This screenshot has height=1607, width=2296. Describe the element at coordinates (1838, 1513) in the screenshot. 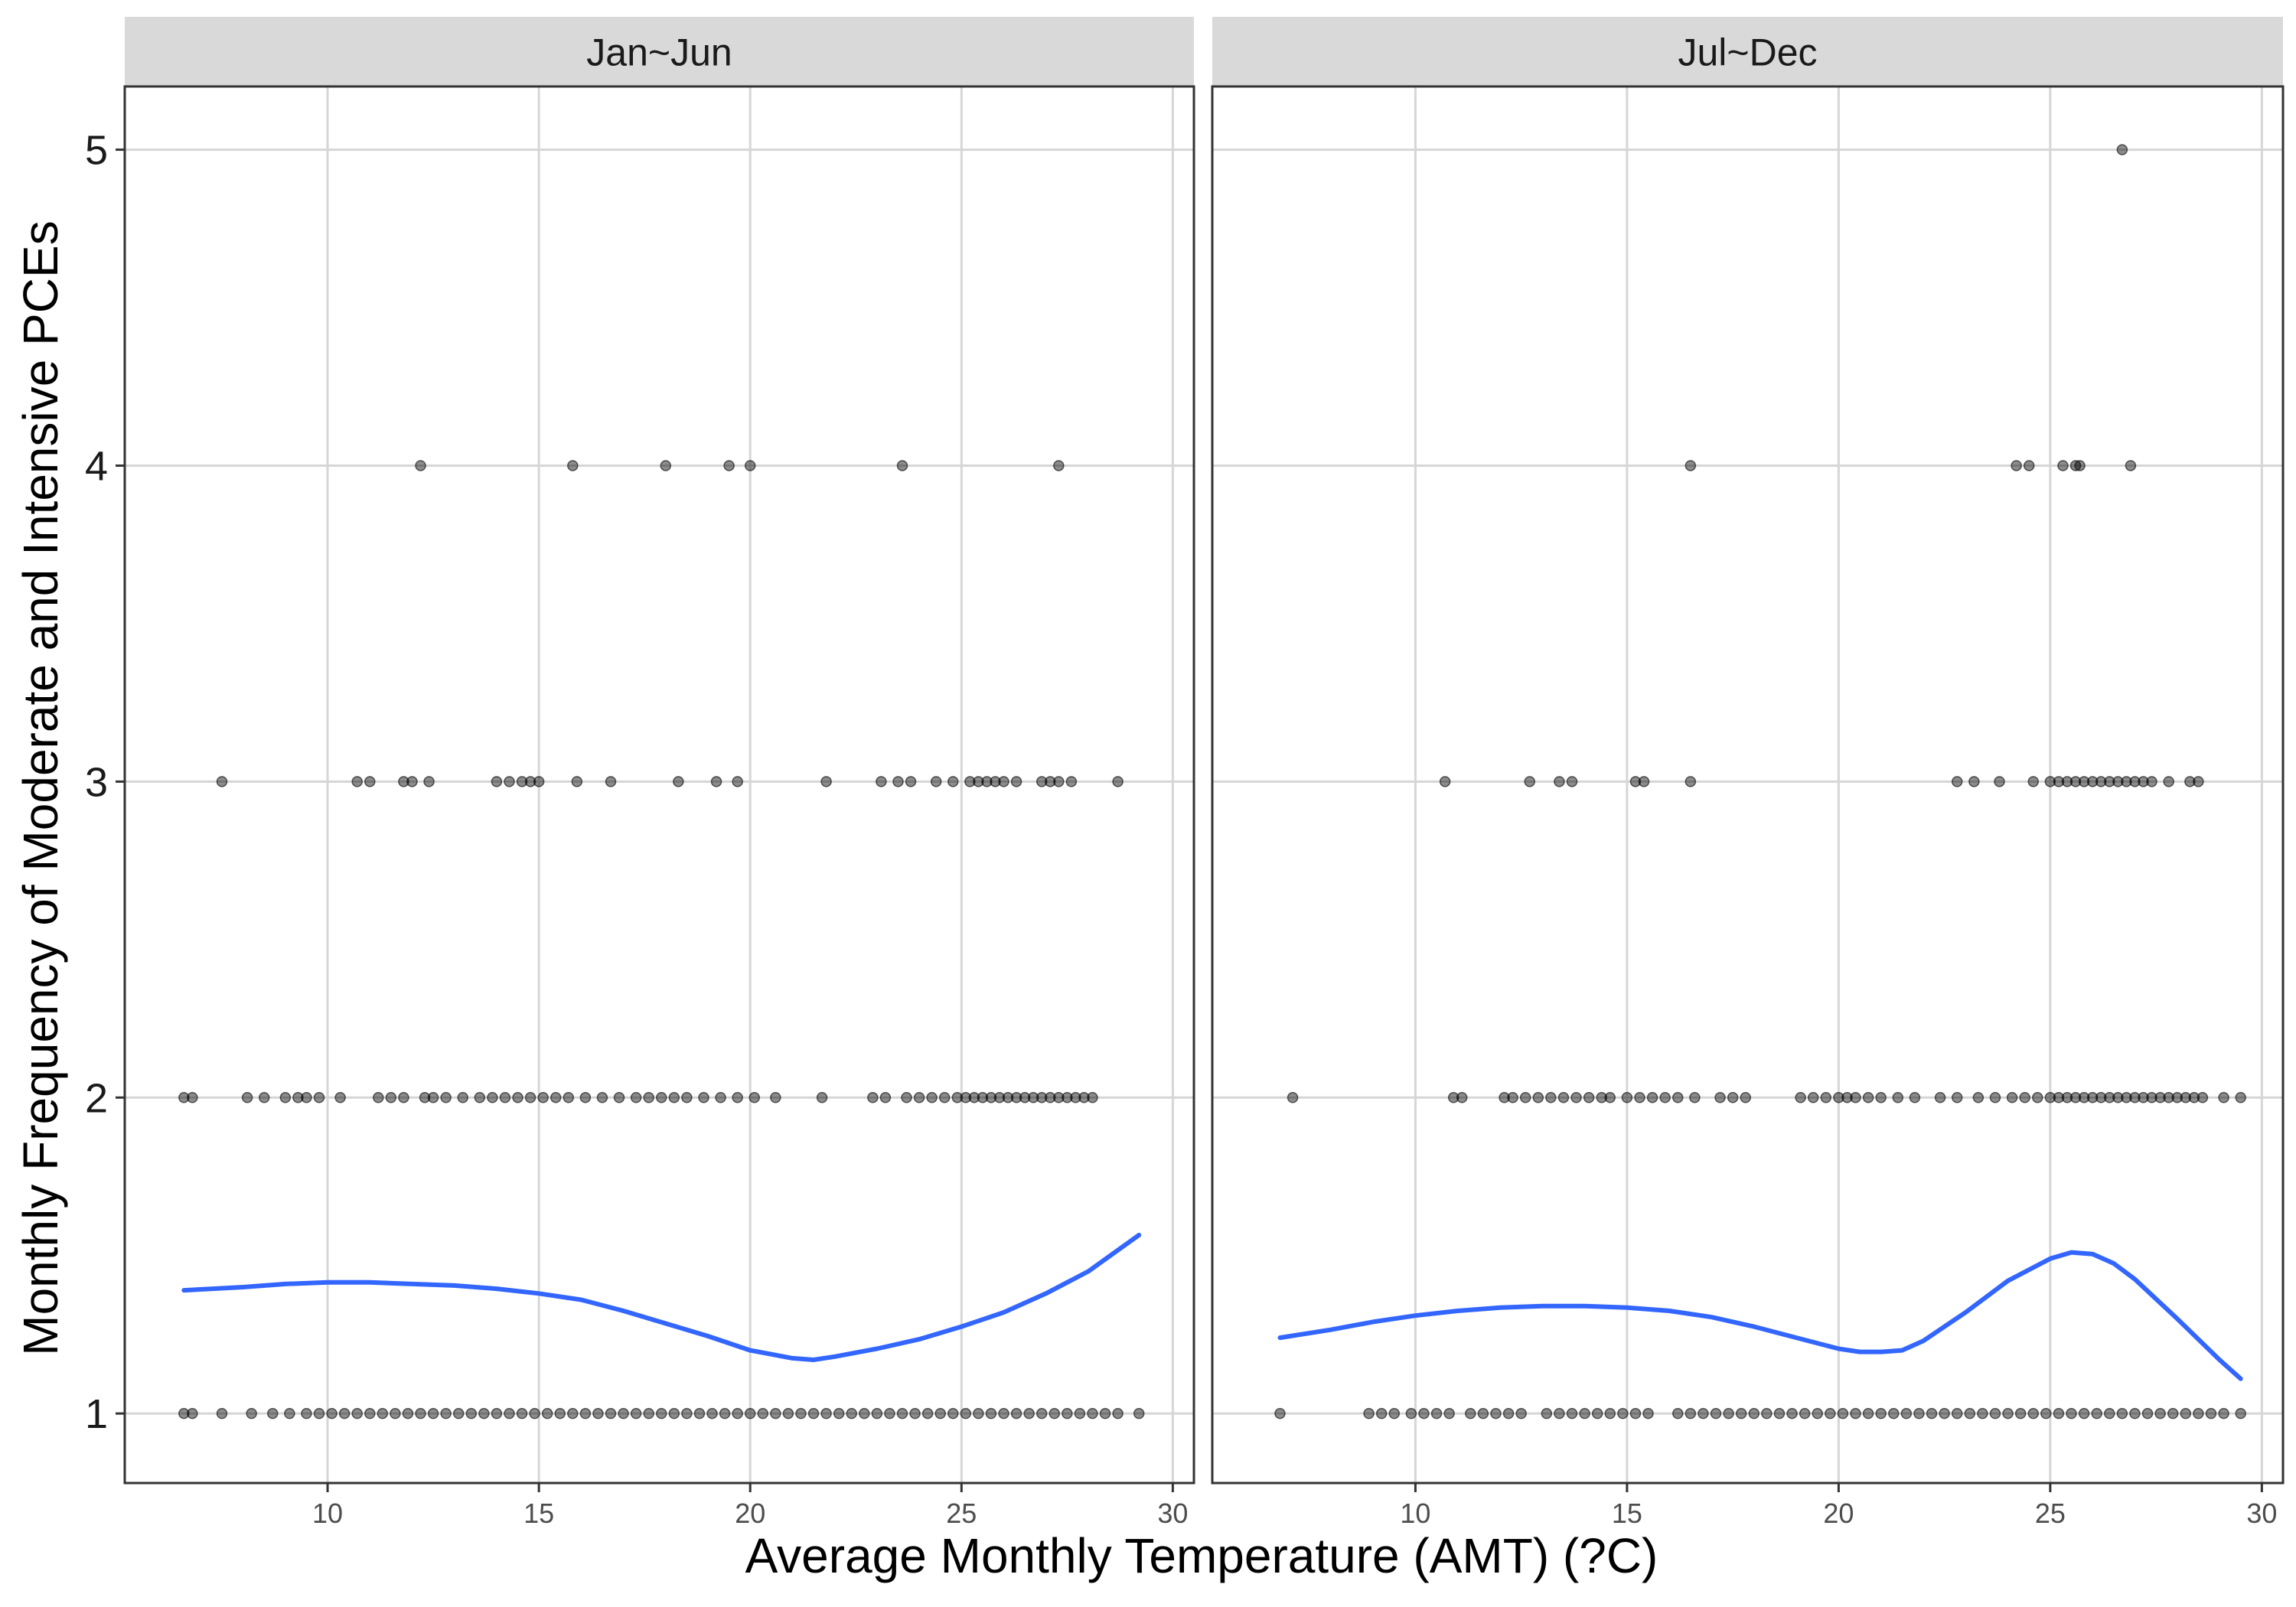

I see `x-tick-label: 20` at that location.